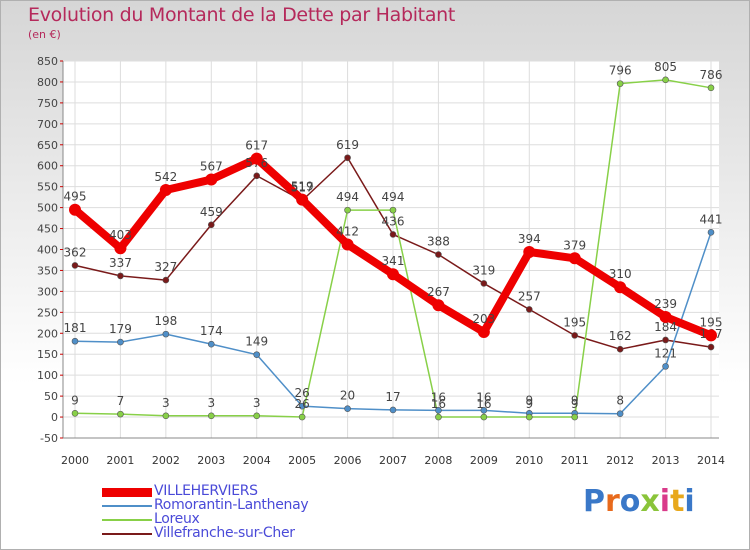 This screenshot has width=750, height=550. I want to click on data-label: 494, so click(393, 197).